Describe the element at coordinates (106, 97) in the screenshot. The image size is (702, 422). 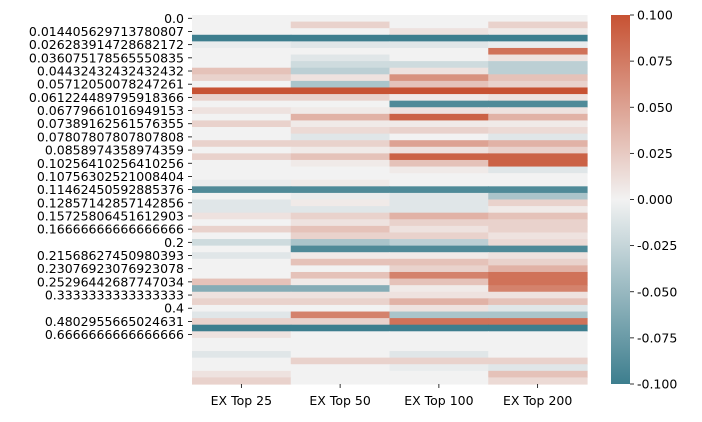
I see `row-tick-label: 0.061224489795918366` at that location.